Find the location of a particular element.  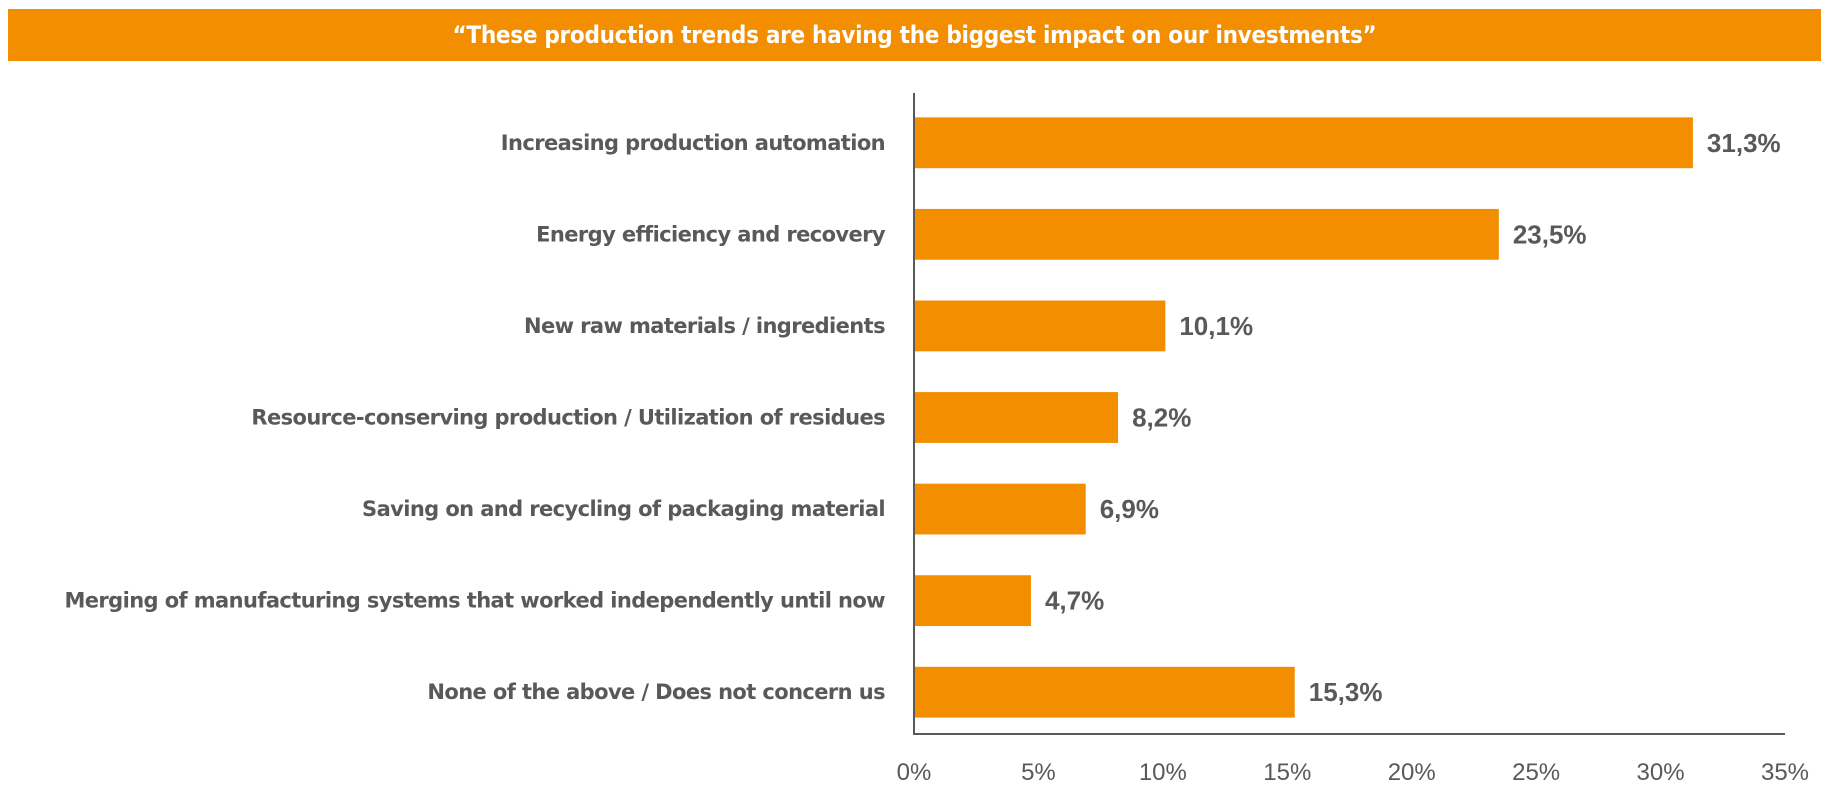

x-tick-label: 20% is located at coordinates (1412, 772).